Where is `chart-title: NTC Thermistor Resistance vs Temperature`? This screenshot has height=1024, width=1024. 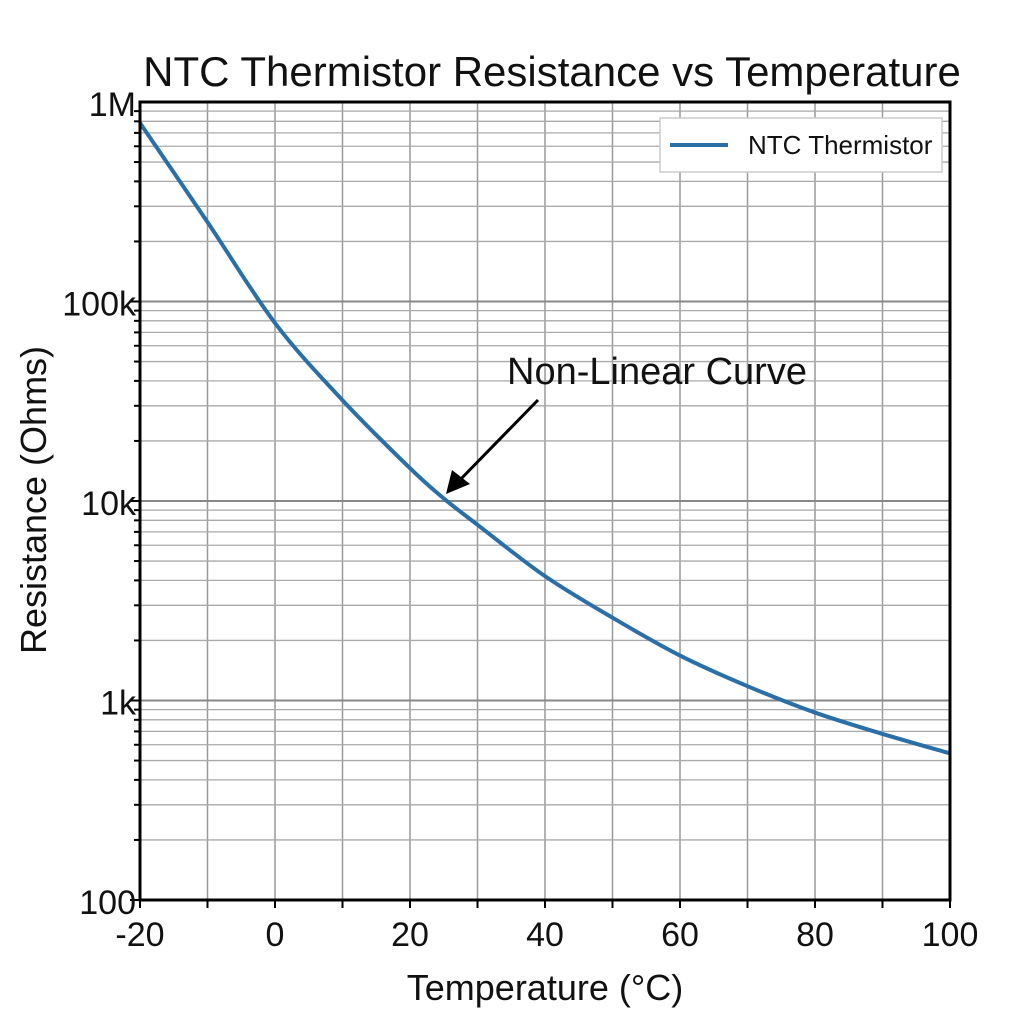 chart-title: NTC Thermistor Resistance vs Temperature is located at coordinates (552, 71).